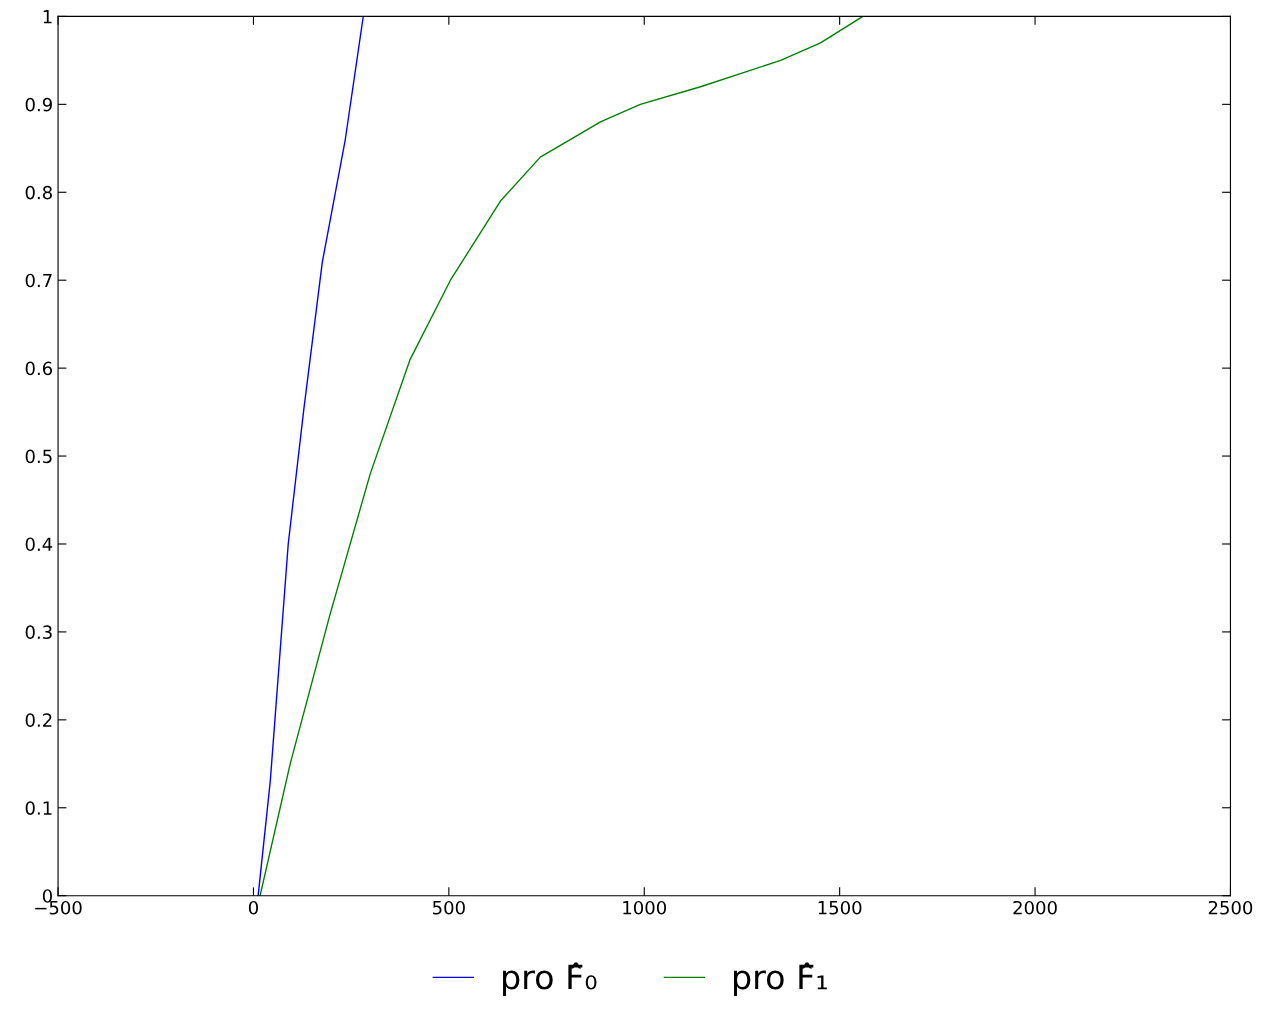  Describe the element at coordinates (39, 368) in the screenshot. I see `y-tick-label: 0.6` at that location.